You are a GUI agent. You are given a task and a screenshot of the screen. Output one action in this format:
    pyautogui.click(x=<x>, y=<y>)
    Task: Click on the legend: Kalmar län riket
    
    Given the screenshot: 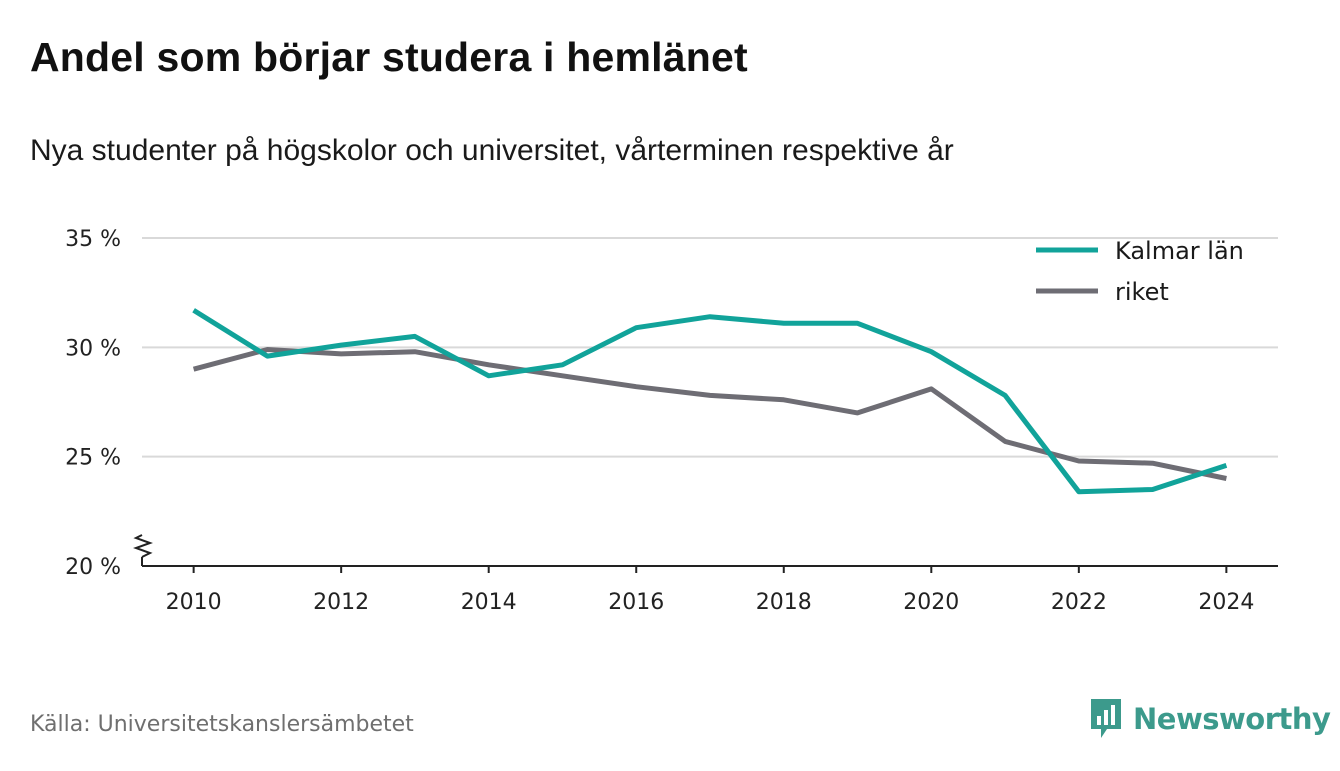 What is the action you would take?
    pyautogui.click(x=1140, y=271)
    